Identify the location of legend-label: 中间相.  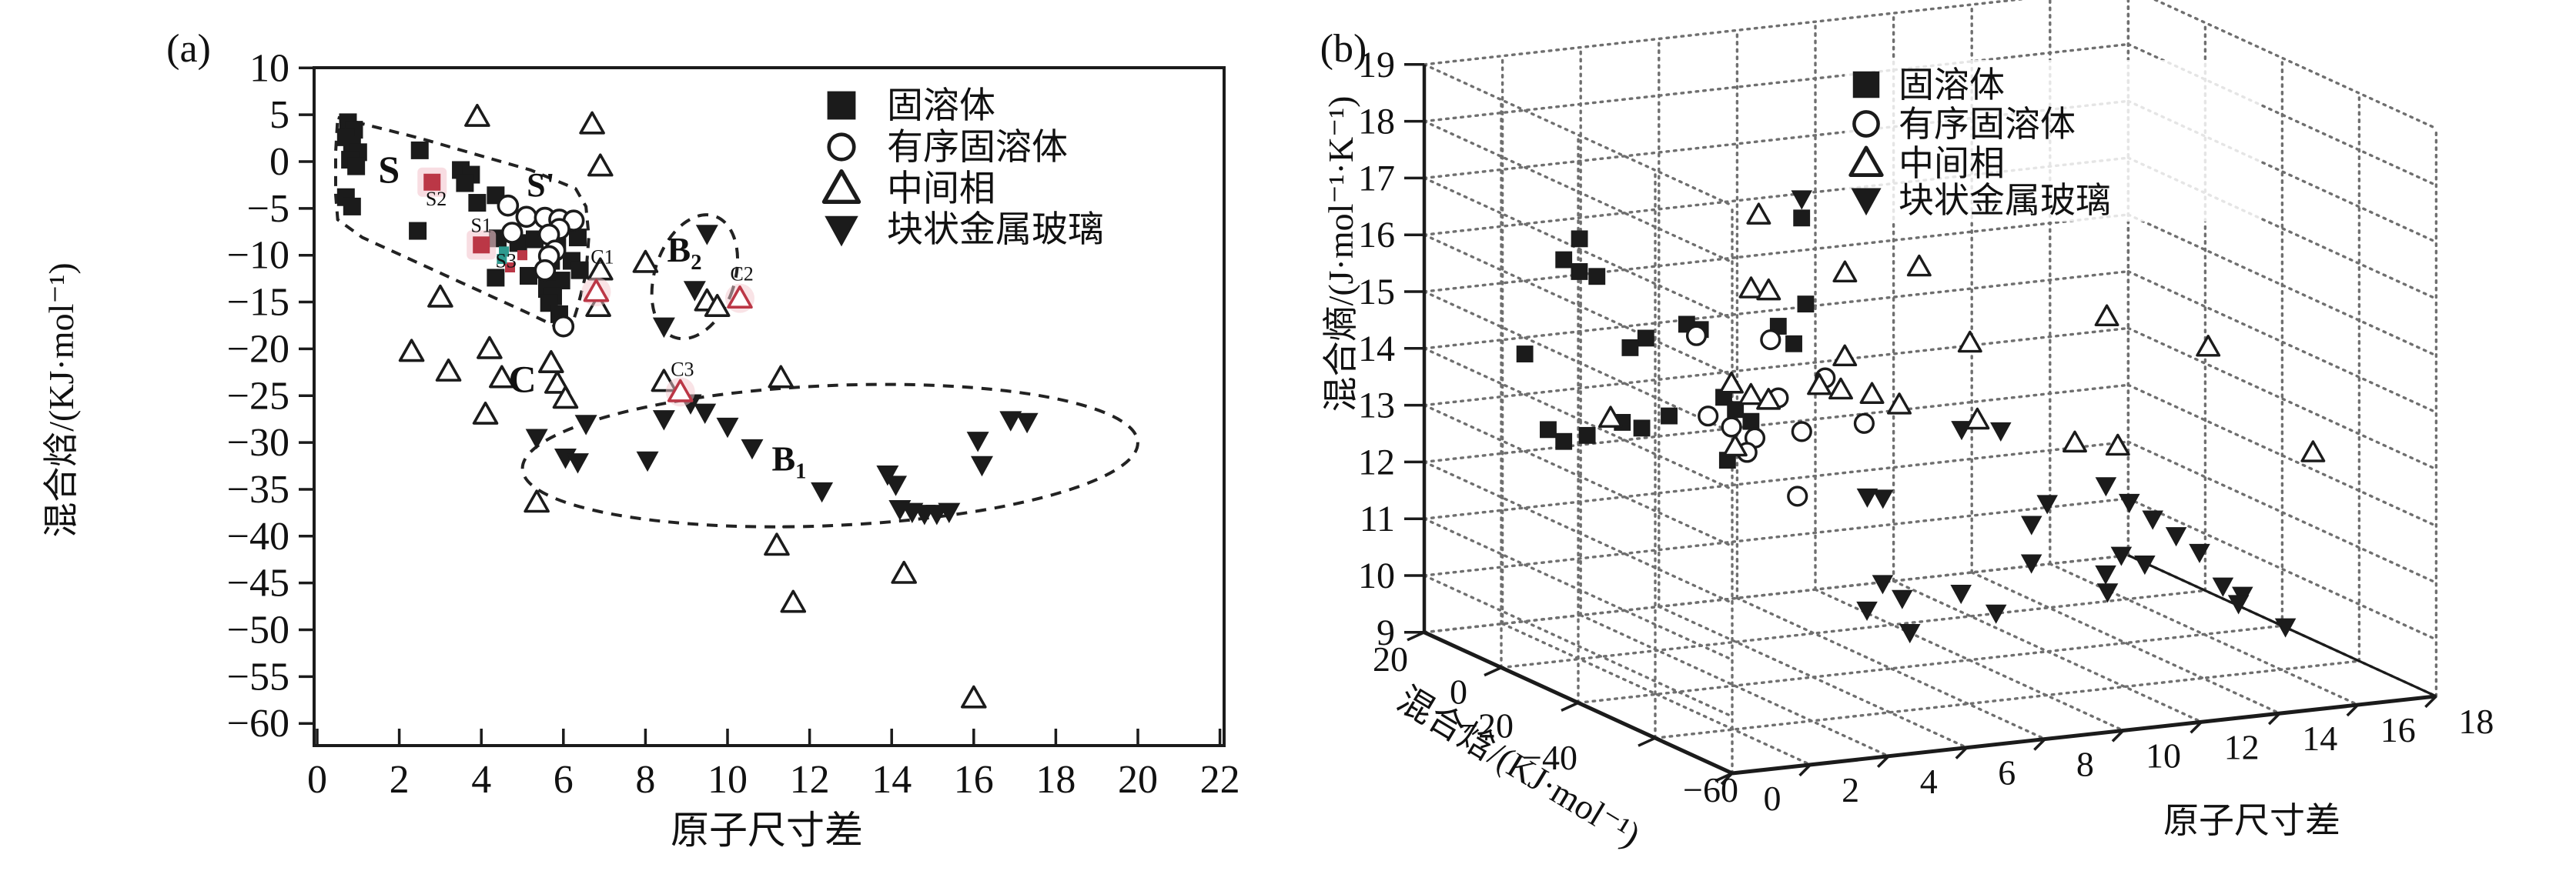
(941, 189).